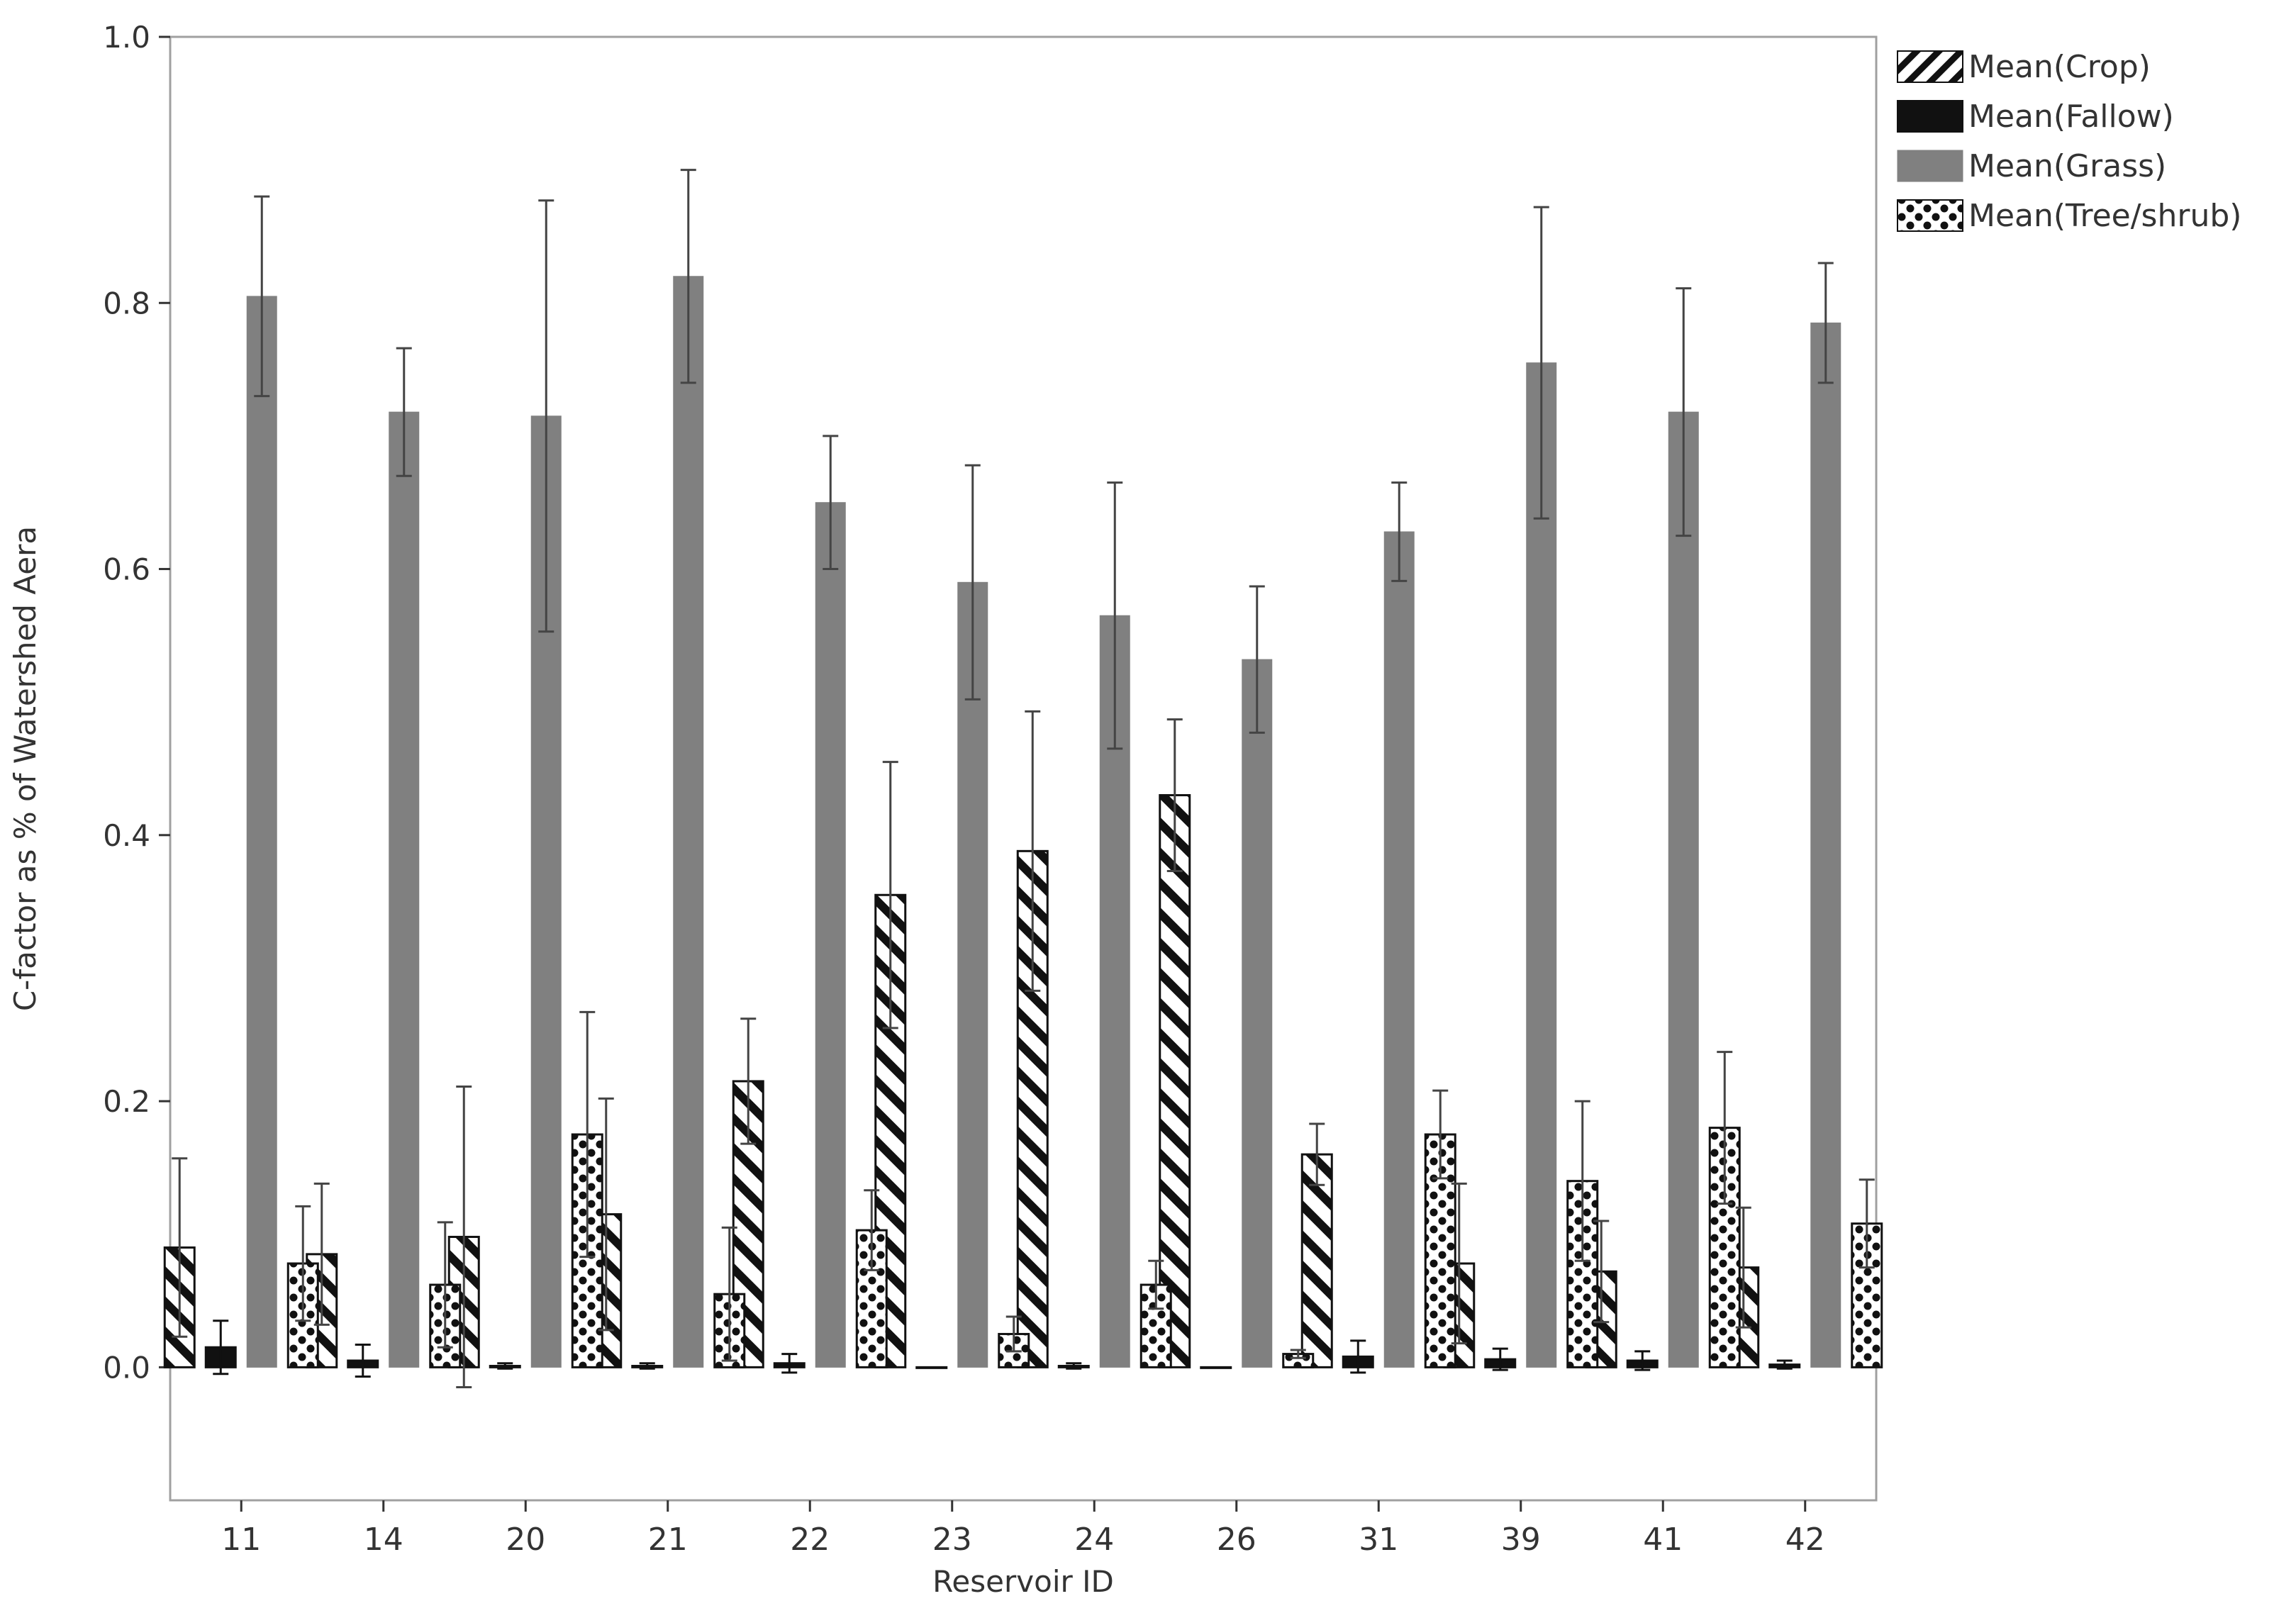  Describe the element at coordinates (126, 37) in the screenshot. I see `y-tick-label: 1.0` at that location.